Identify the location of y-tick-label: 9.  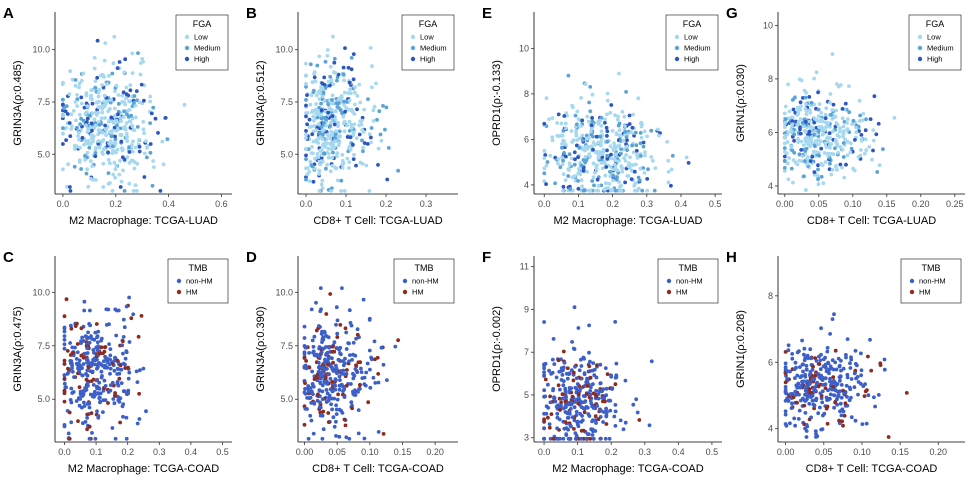
(526, 309).